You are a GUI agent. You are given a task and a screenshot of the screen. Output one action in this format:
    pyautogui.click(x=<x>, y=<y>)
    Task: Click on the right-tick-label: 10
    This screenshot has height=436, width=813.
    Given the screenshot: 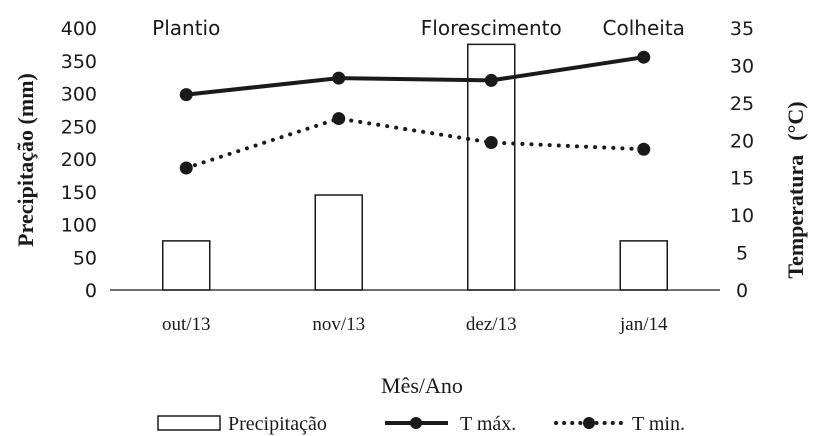 What is the action you would take?
    pyautogui.click(x=742, y=216)
    